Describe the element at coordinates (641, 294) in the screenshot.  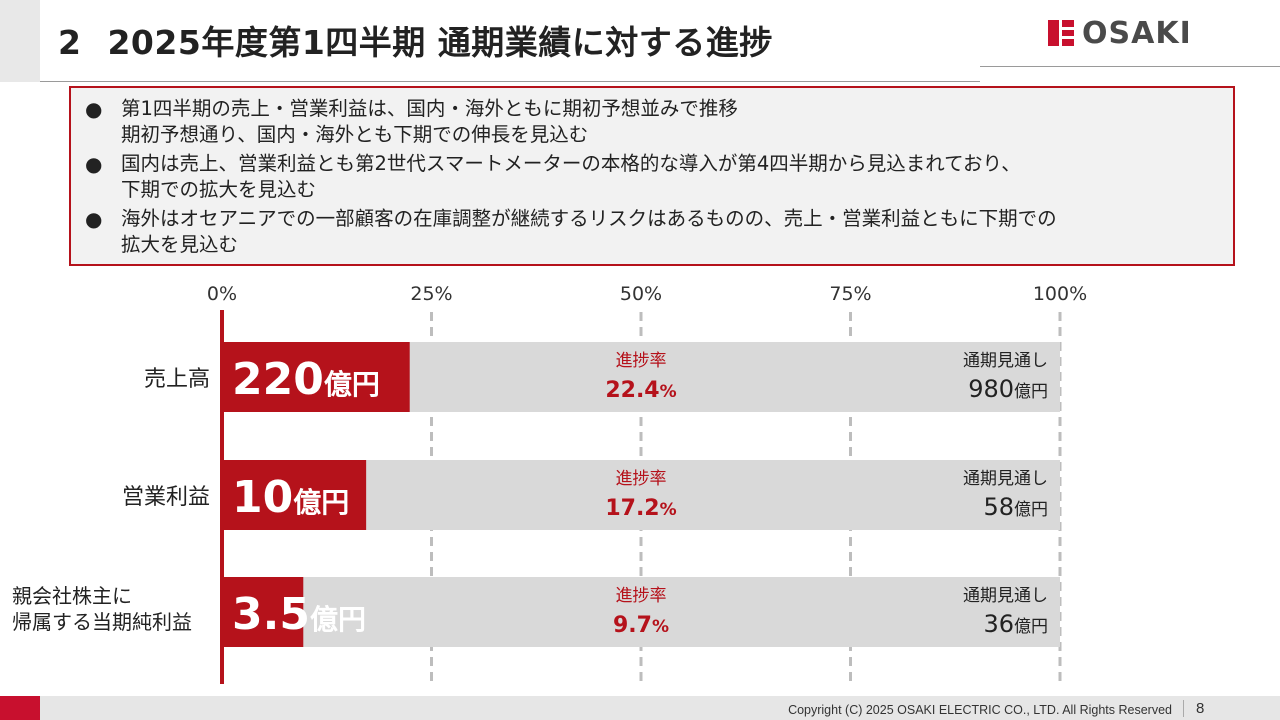
I see `x-tick-label: 50%` at that location.